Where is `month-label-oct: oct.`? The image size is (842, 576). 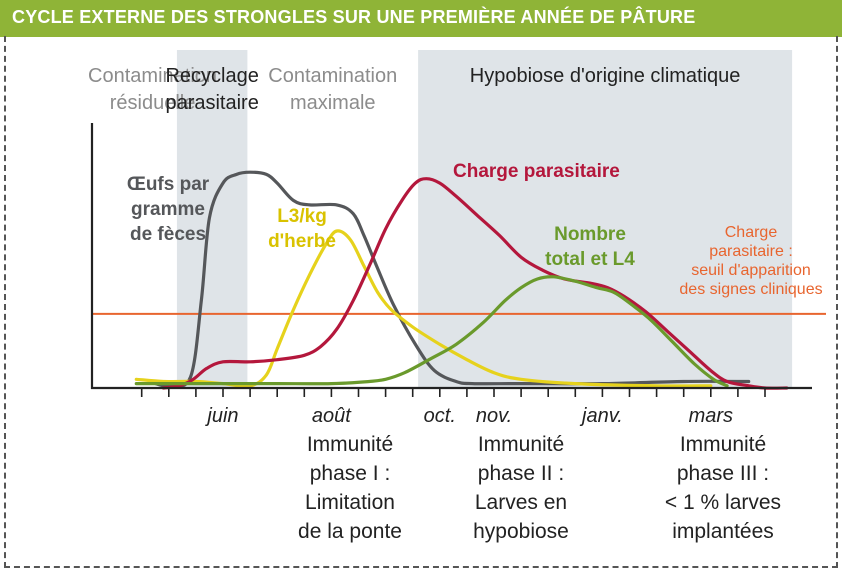 month-label-oct: oct. is located at coordinates (440, 416).